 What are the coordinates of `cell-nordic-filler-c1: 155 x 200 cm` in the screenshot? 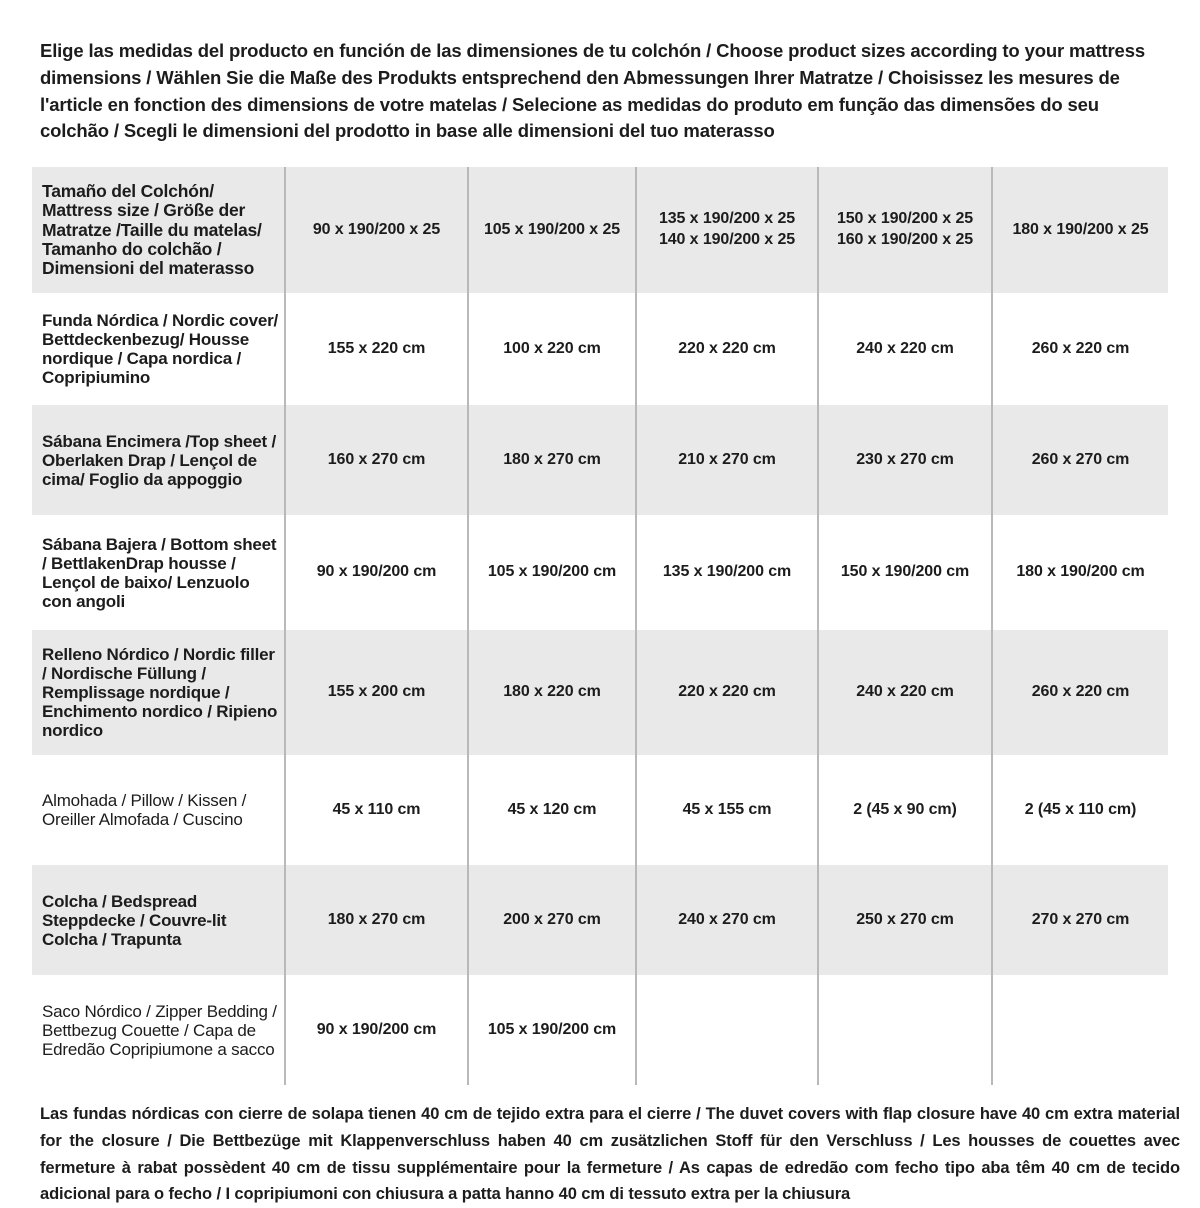 It's located at (376, 693).